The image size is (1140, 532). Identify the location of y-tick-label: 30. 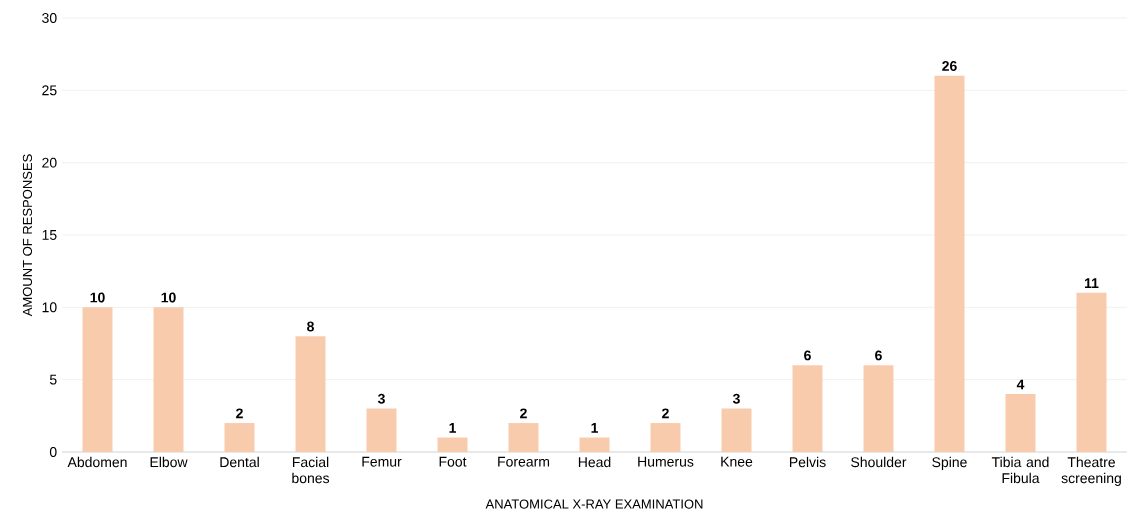
(49, 18).